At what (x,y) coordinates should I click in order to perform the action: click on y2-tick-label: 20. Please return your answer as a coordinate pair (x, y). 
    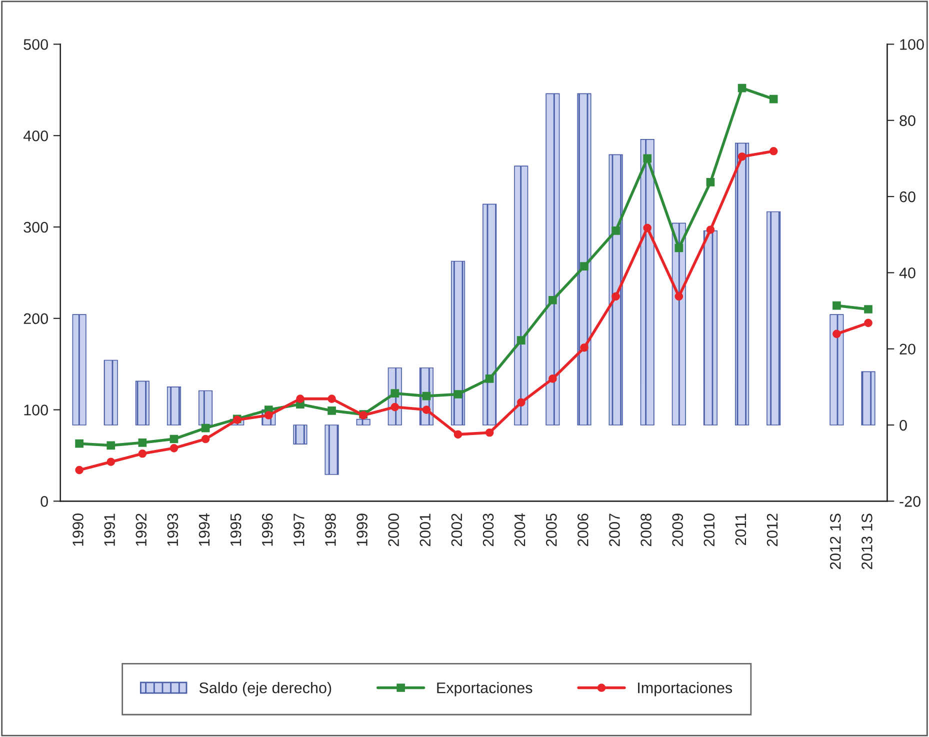
    Looking at the image, I should click on (908, 349).